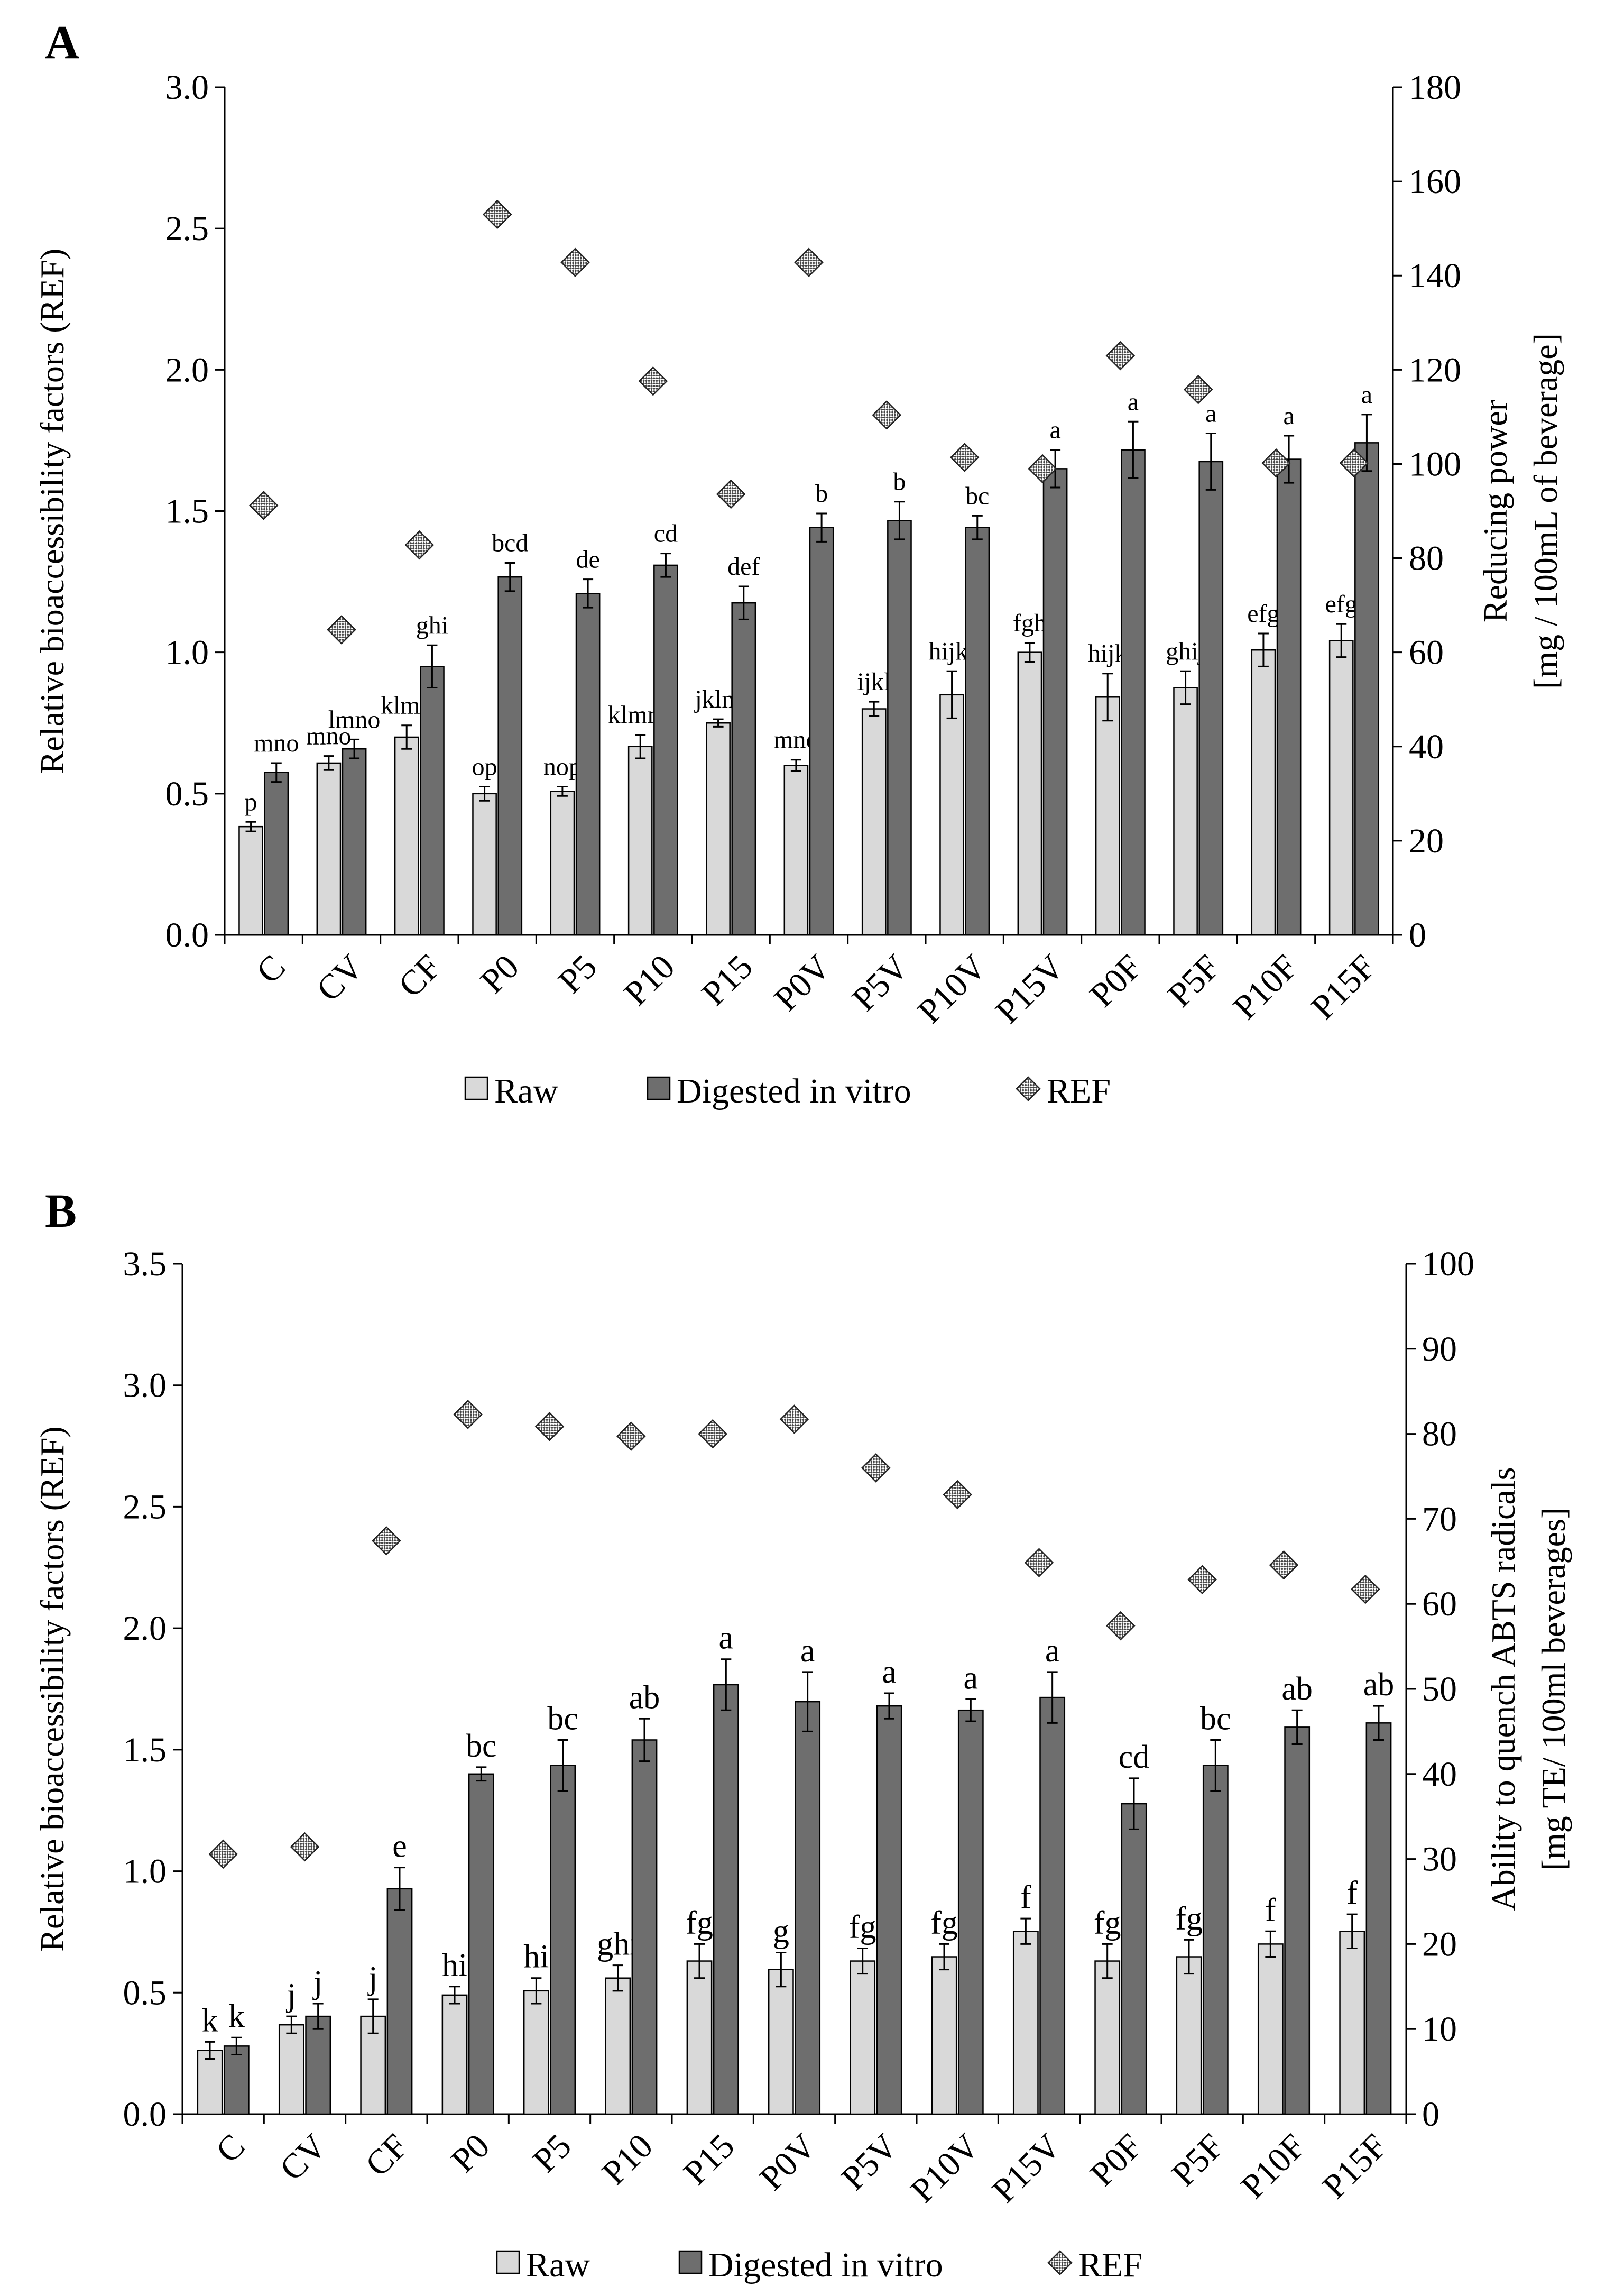  I want to click on data-label-digested: bcd, so click(510, 543).